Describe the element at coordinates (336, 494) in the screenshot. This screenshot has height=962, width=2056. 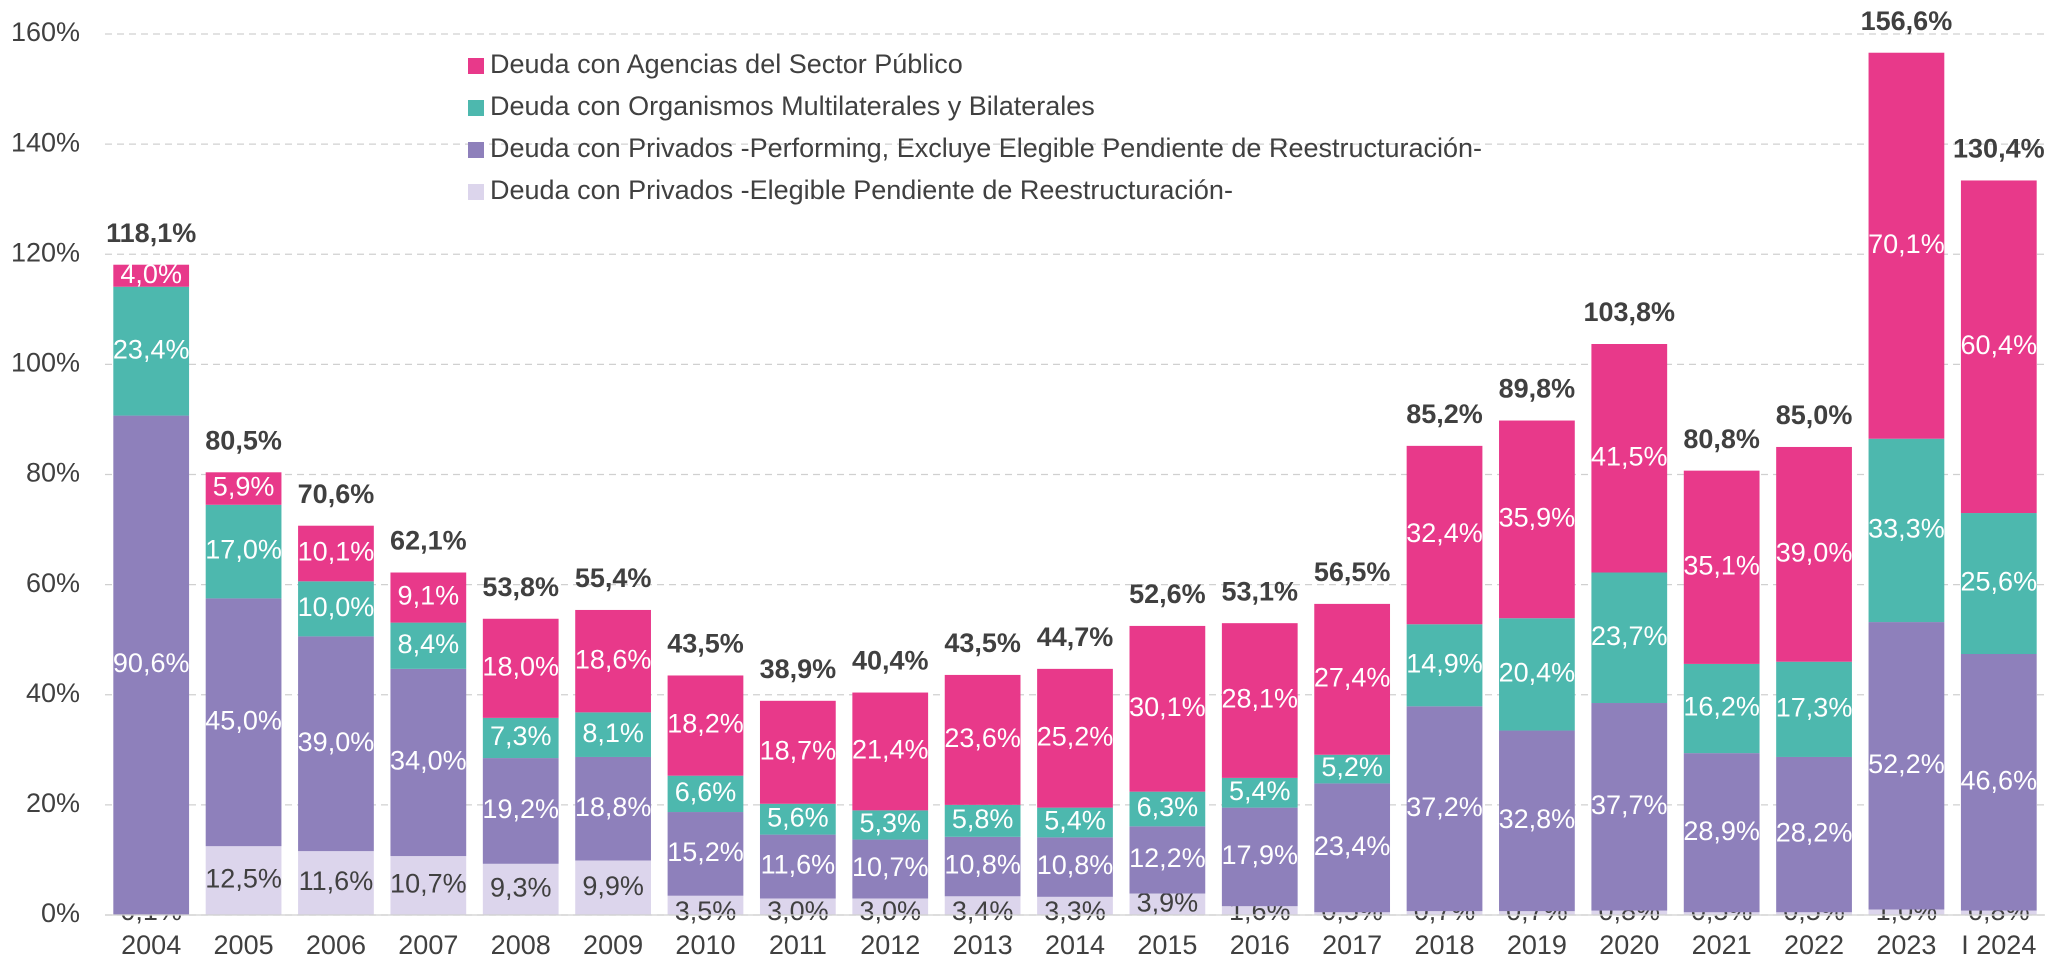
I see `total-label: 70,6%` at that location.